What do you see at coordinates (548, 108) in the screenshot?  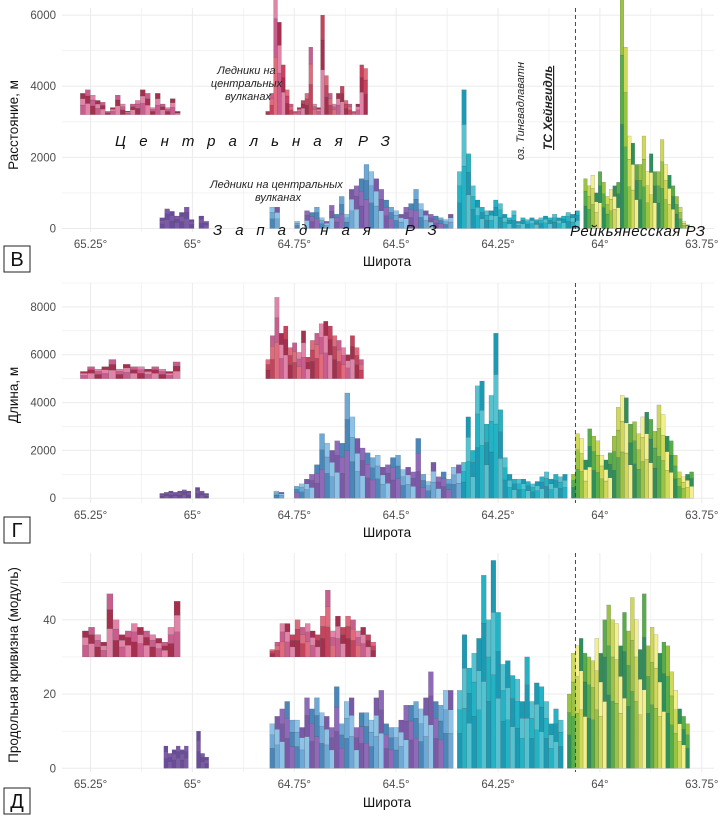 I see `ts-label: ТС Хейнгидль` at bounding box center [548, 108].